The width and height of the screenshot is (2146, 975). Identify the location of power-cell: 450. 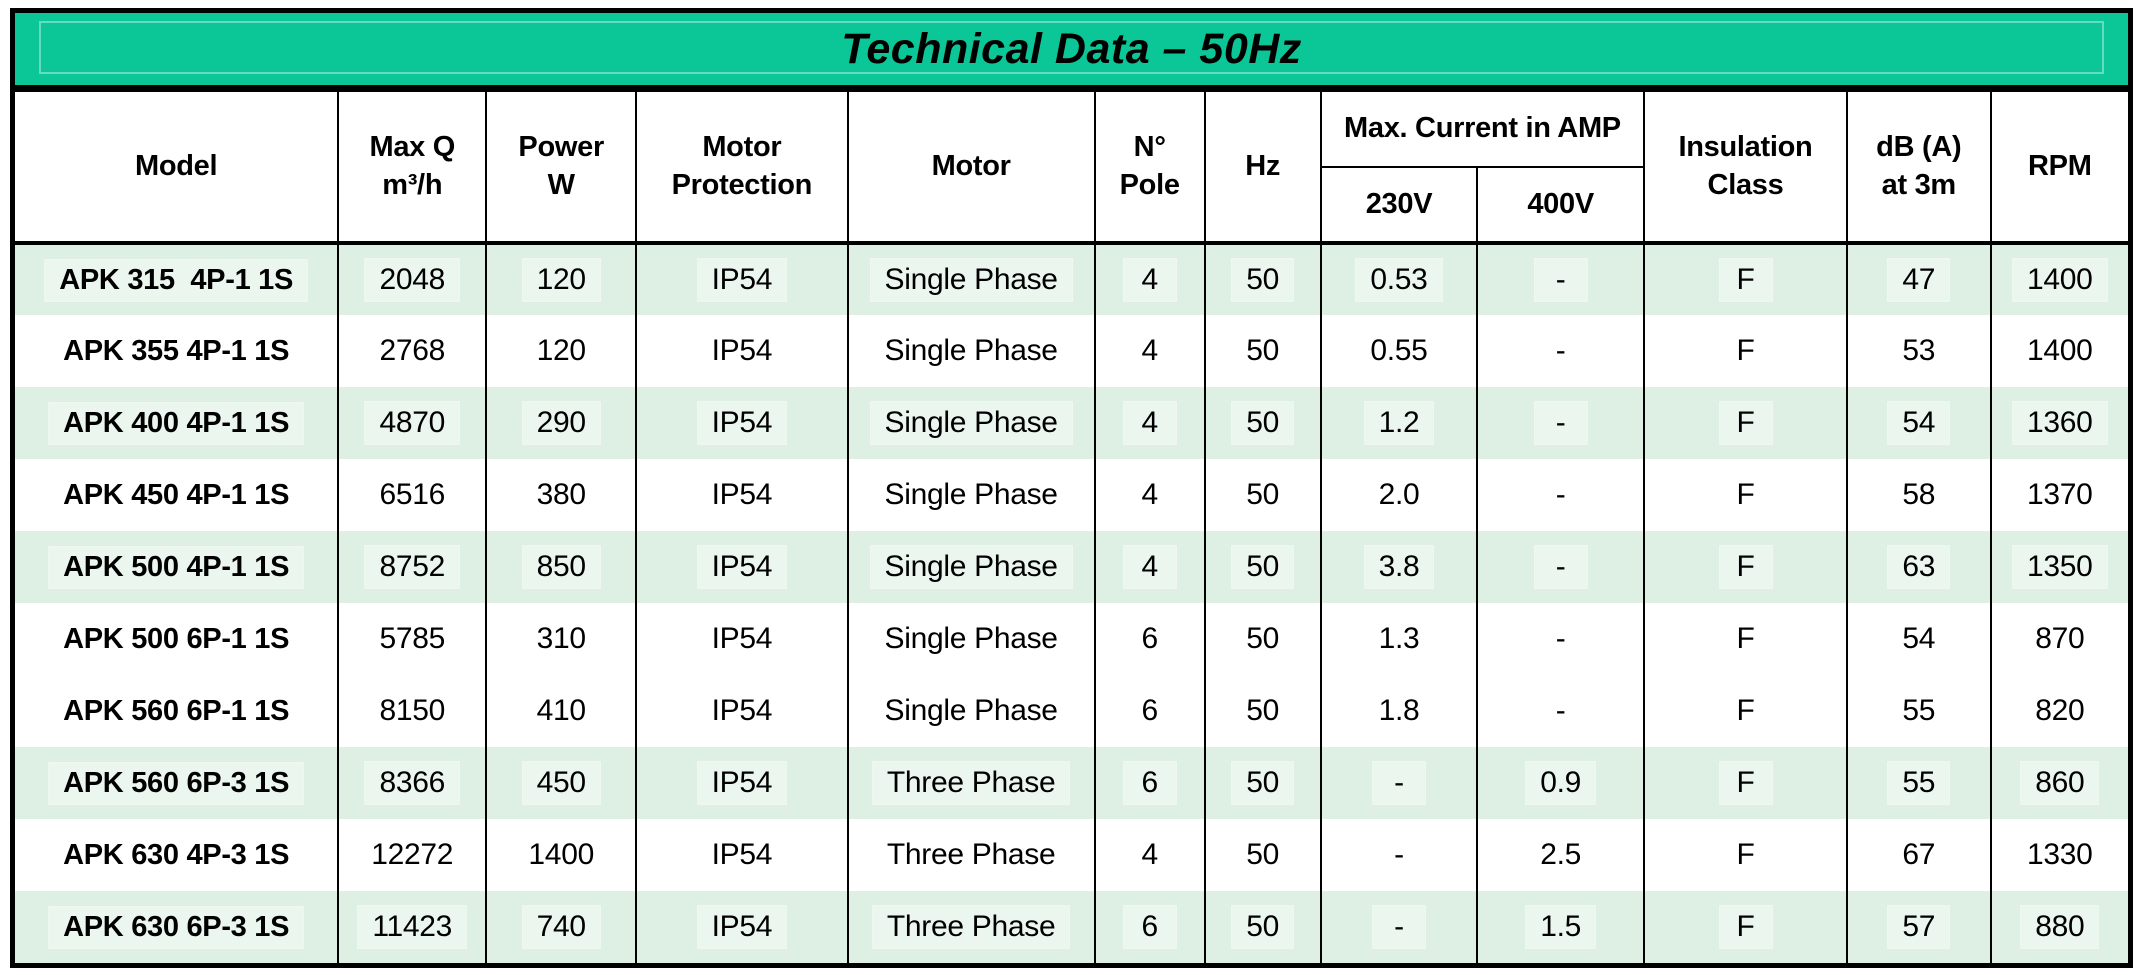
(561, 783).